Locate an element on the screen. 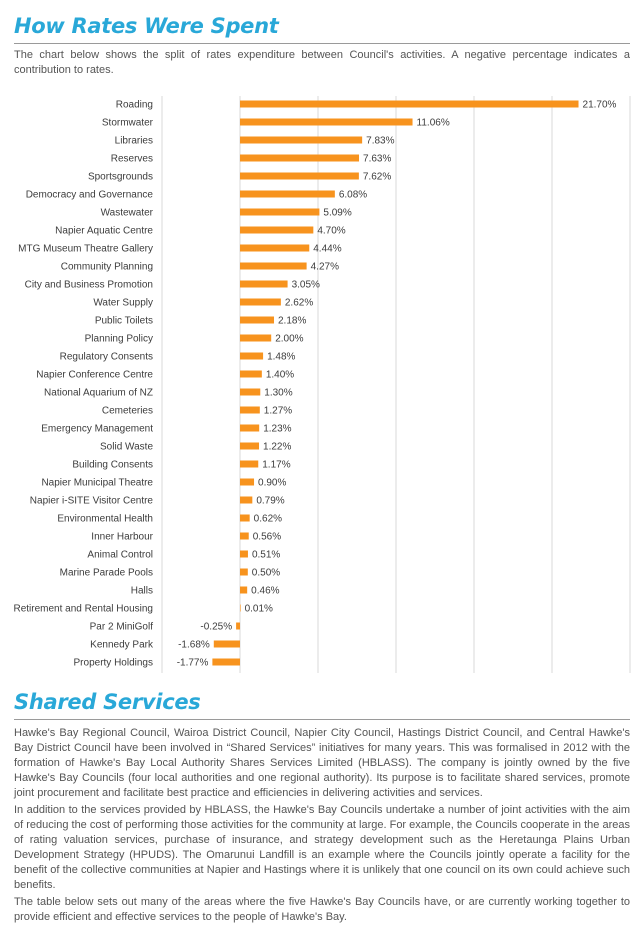  value-label-21: 0.90% is located at coordinates (272, 483).